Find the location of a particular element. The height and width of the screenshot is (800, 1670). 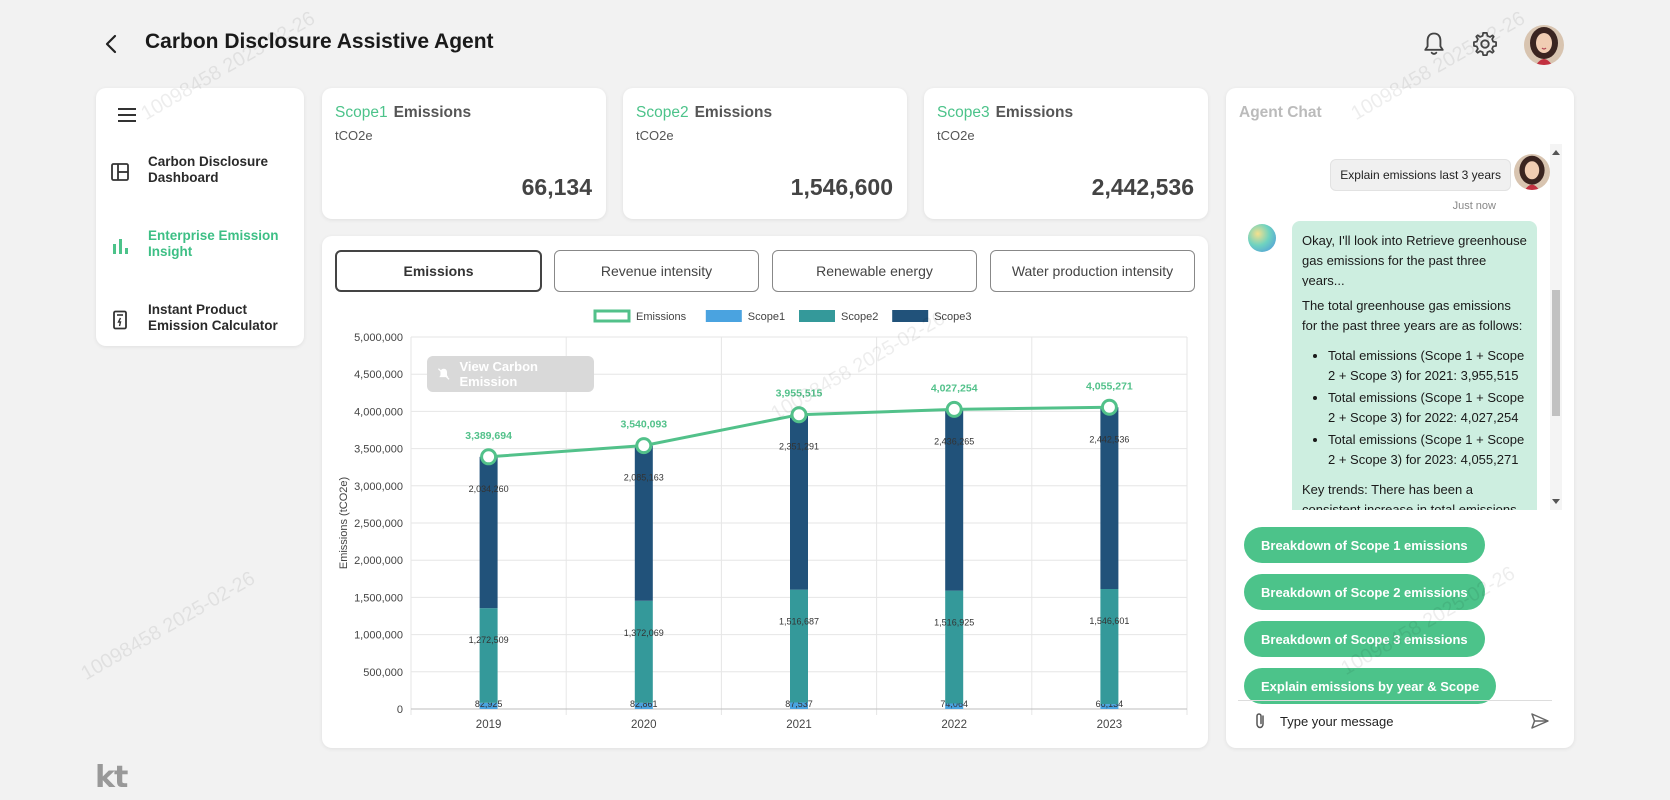

dashboard-icon is located at coordinates (120, 172).